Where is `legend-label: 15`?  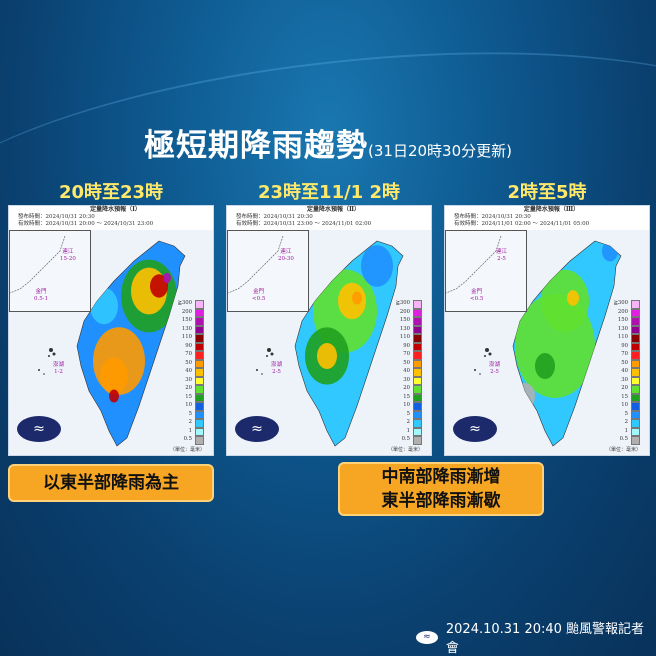 legend-label: 15 is located at coordinates (624, 396).